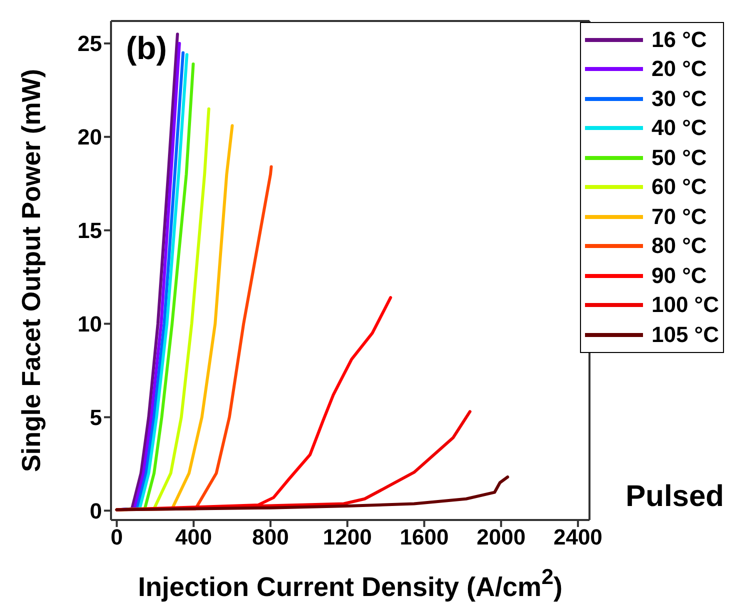 The height and width of the screenshot is (613, 756). What do you see at coordinates (90, 137) in the screenshot?
I see `y-tick-label: 20` at bounding box center [90, 137].